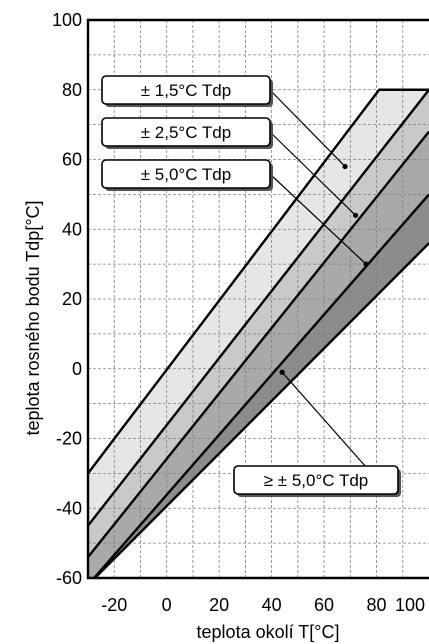 The width and height of the screenshot is (429, 644). What do you see at coordinates (72, 299) in the screenshot?
I see `y-tick-label: 20` at bounding box center [72, 299].